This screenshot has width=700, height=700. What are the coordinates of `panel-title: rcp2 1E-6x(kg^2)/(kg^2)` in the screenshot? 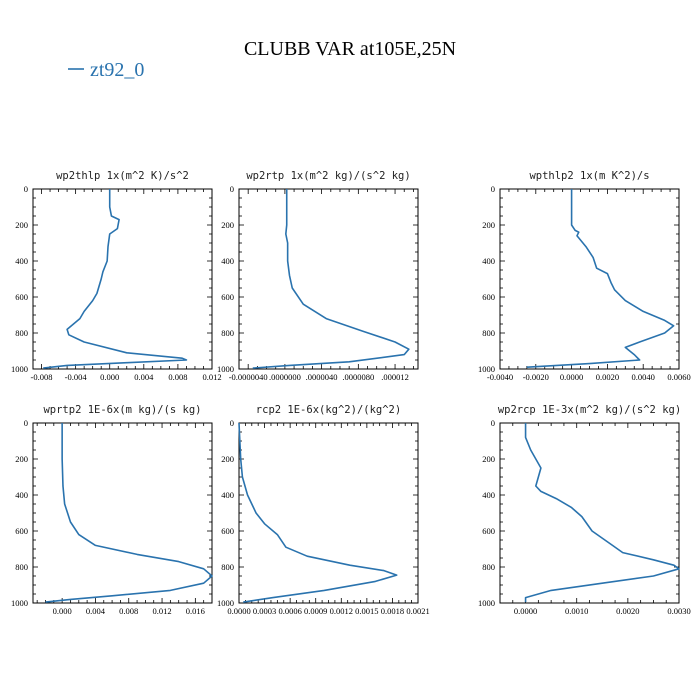 It's located at (328, 410).